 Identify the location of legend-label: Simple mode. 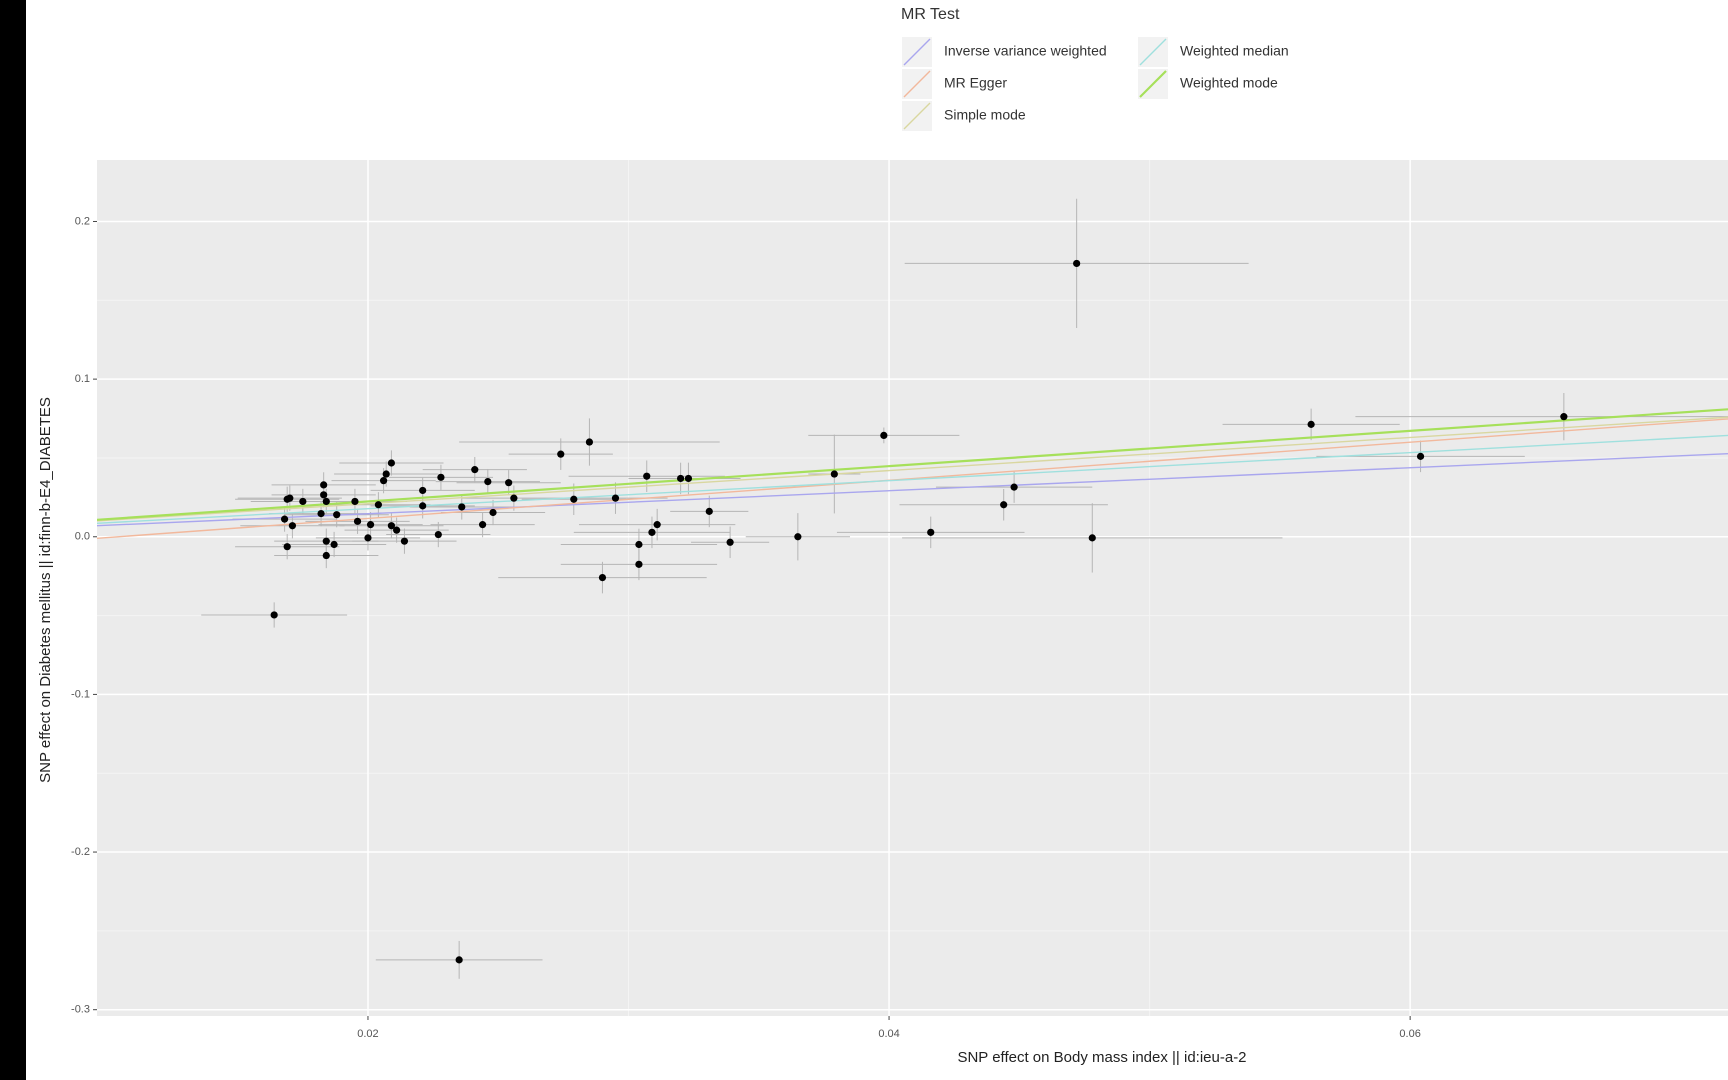
(985, 115).